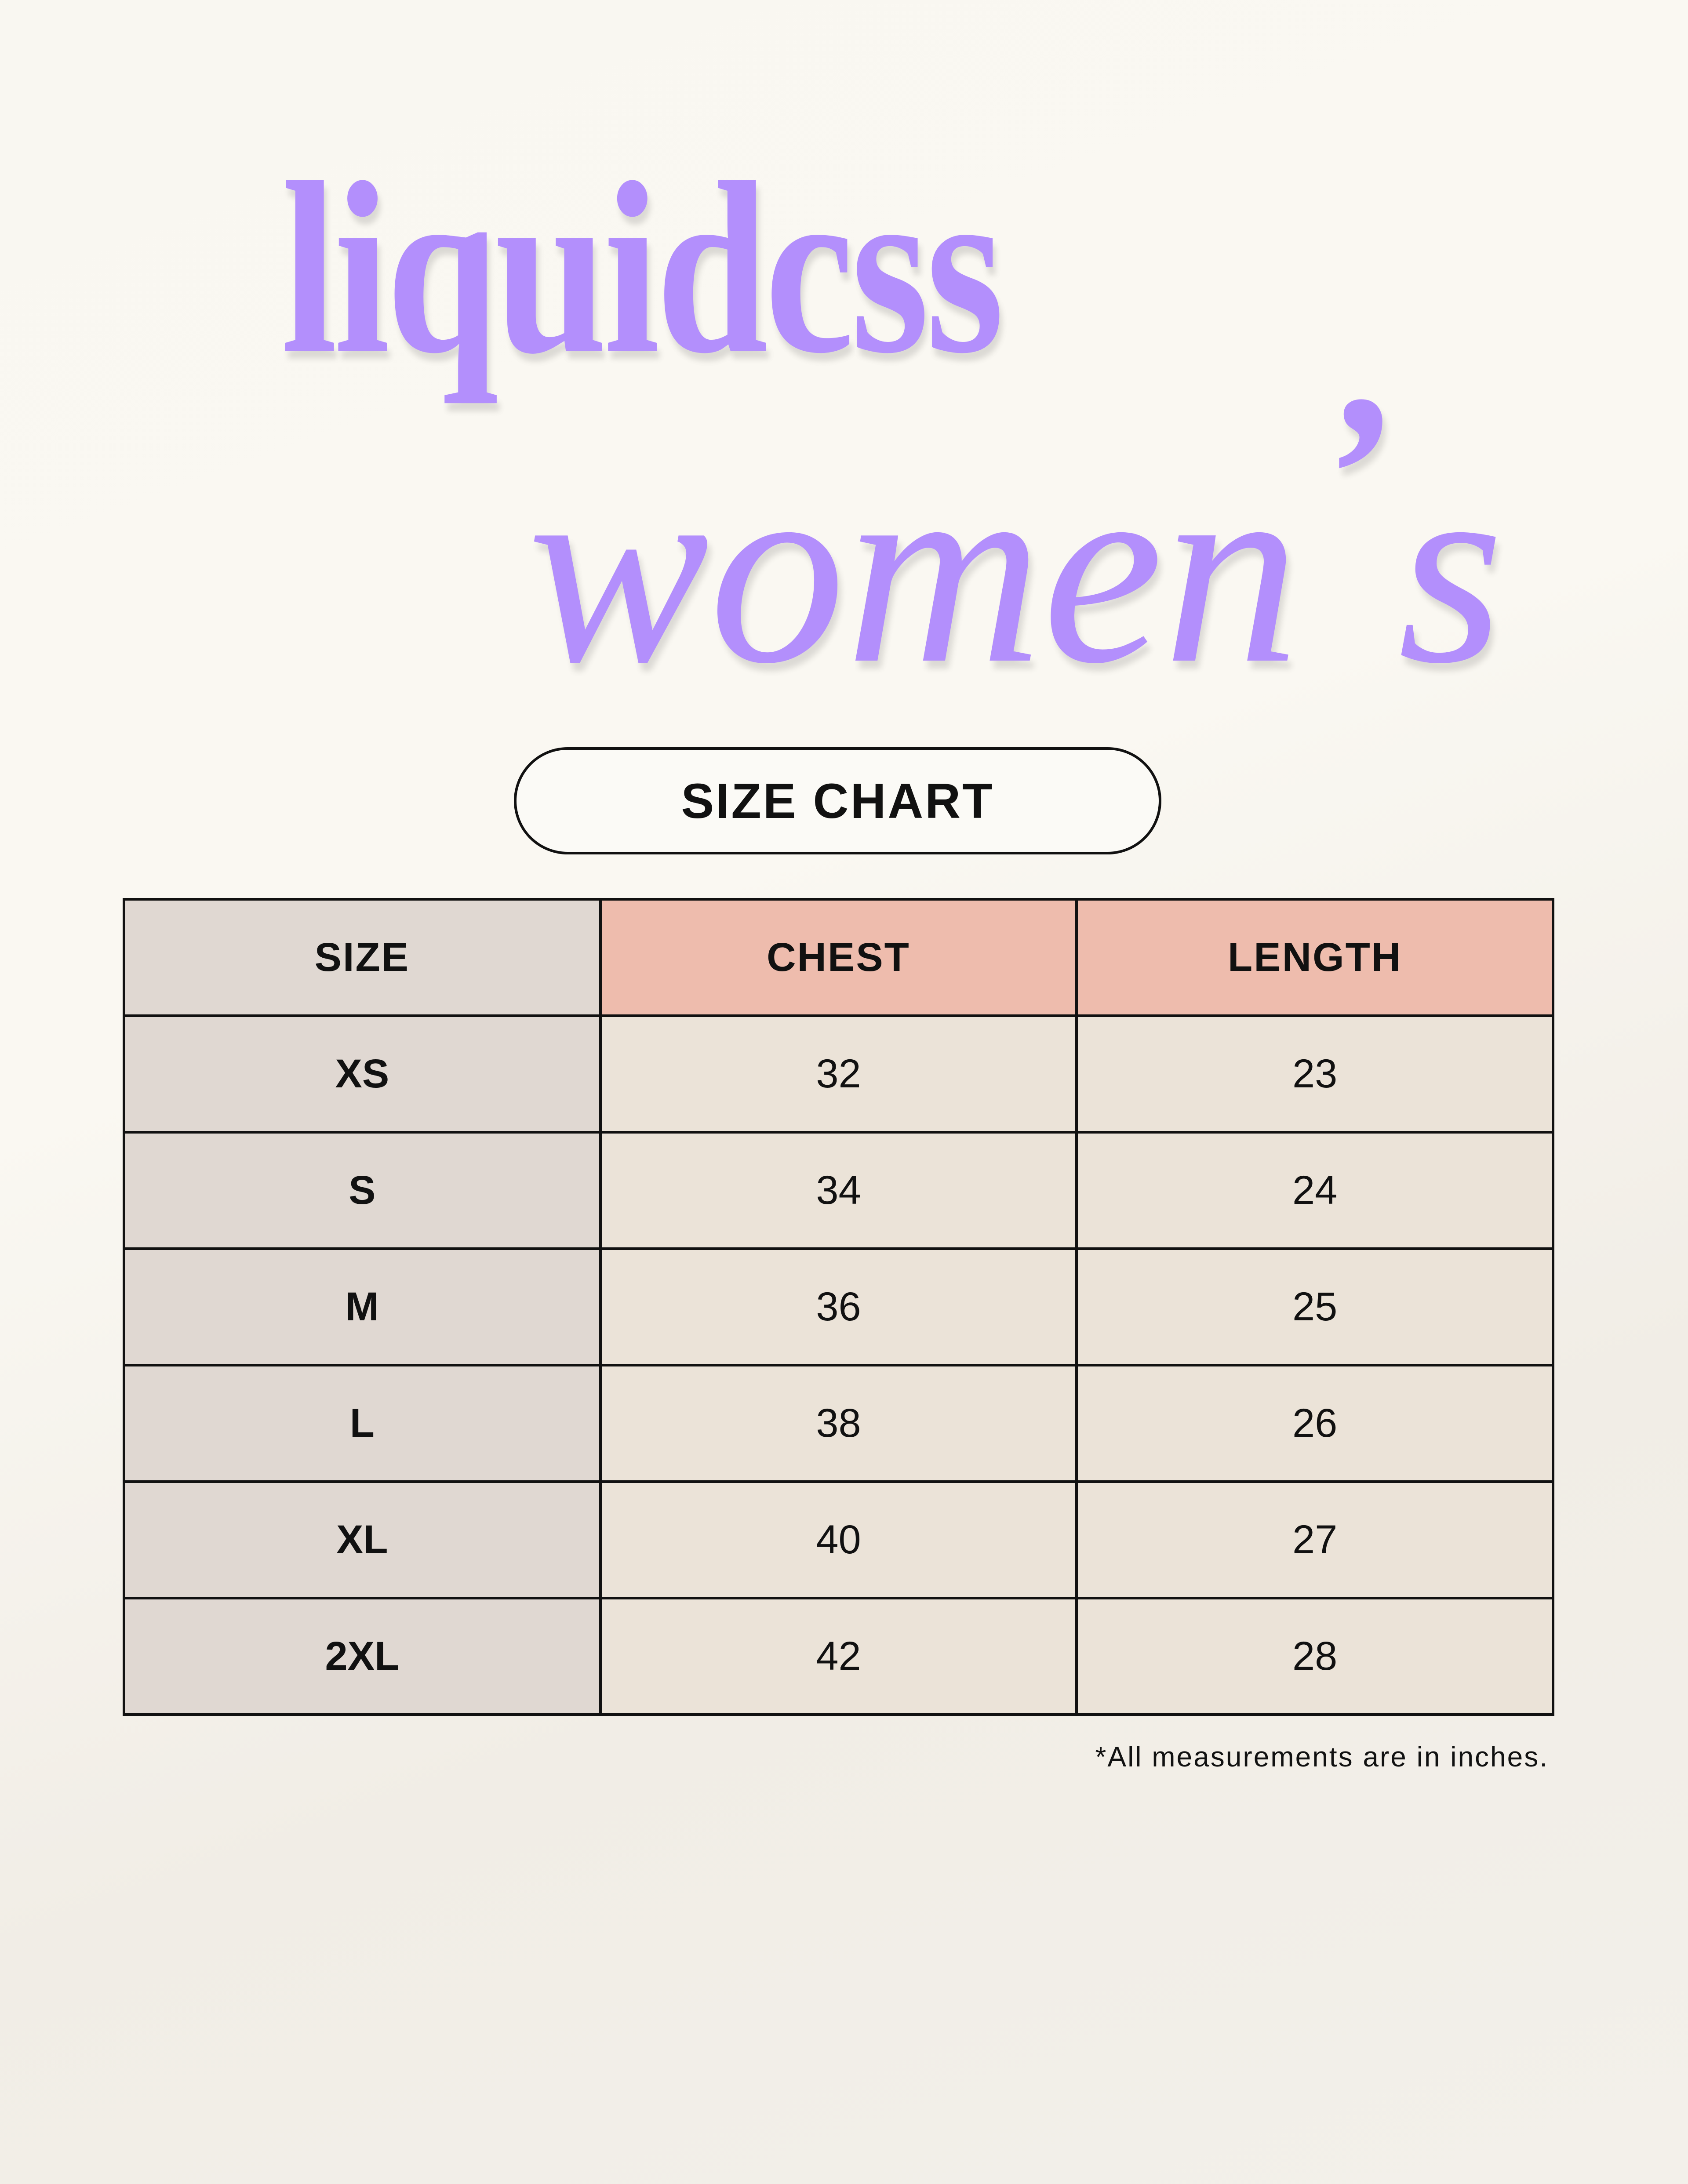 This screenshot has height=2184, width=1688. Describe the element at coordinates (914, 569) in the screenshot. I see `subtitle-women: women` at that location.